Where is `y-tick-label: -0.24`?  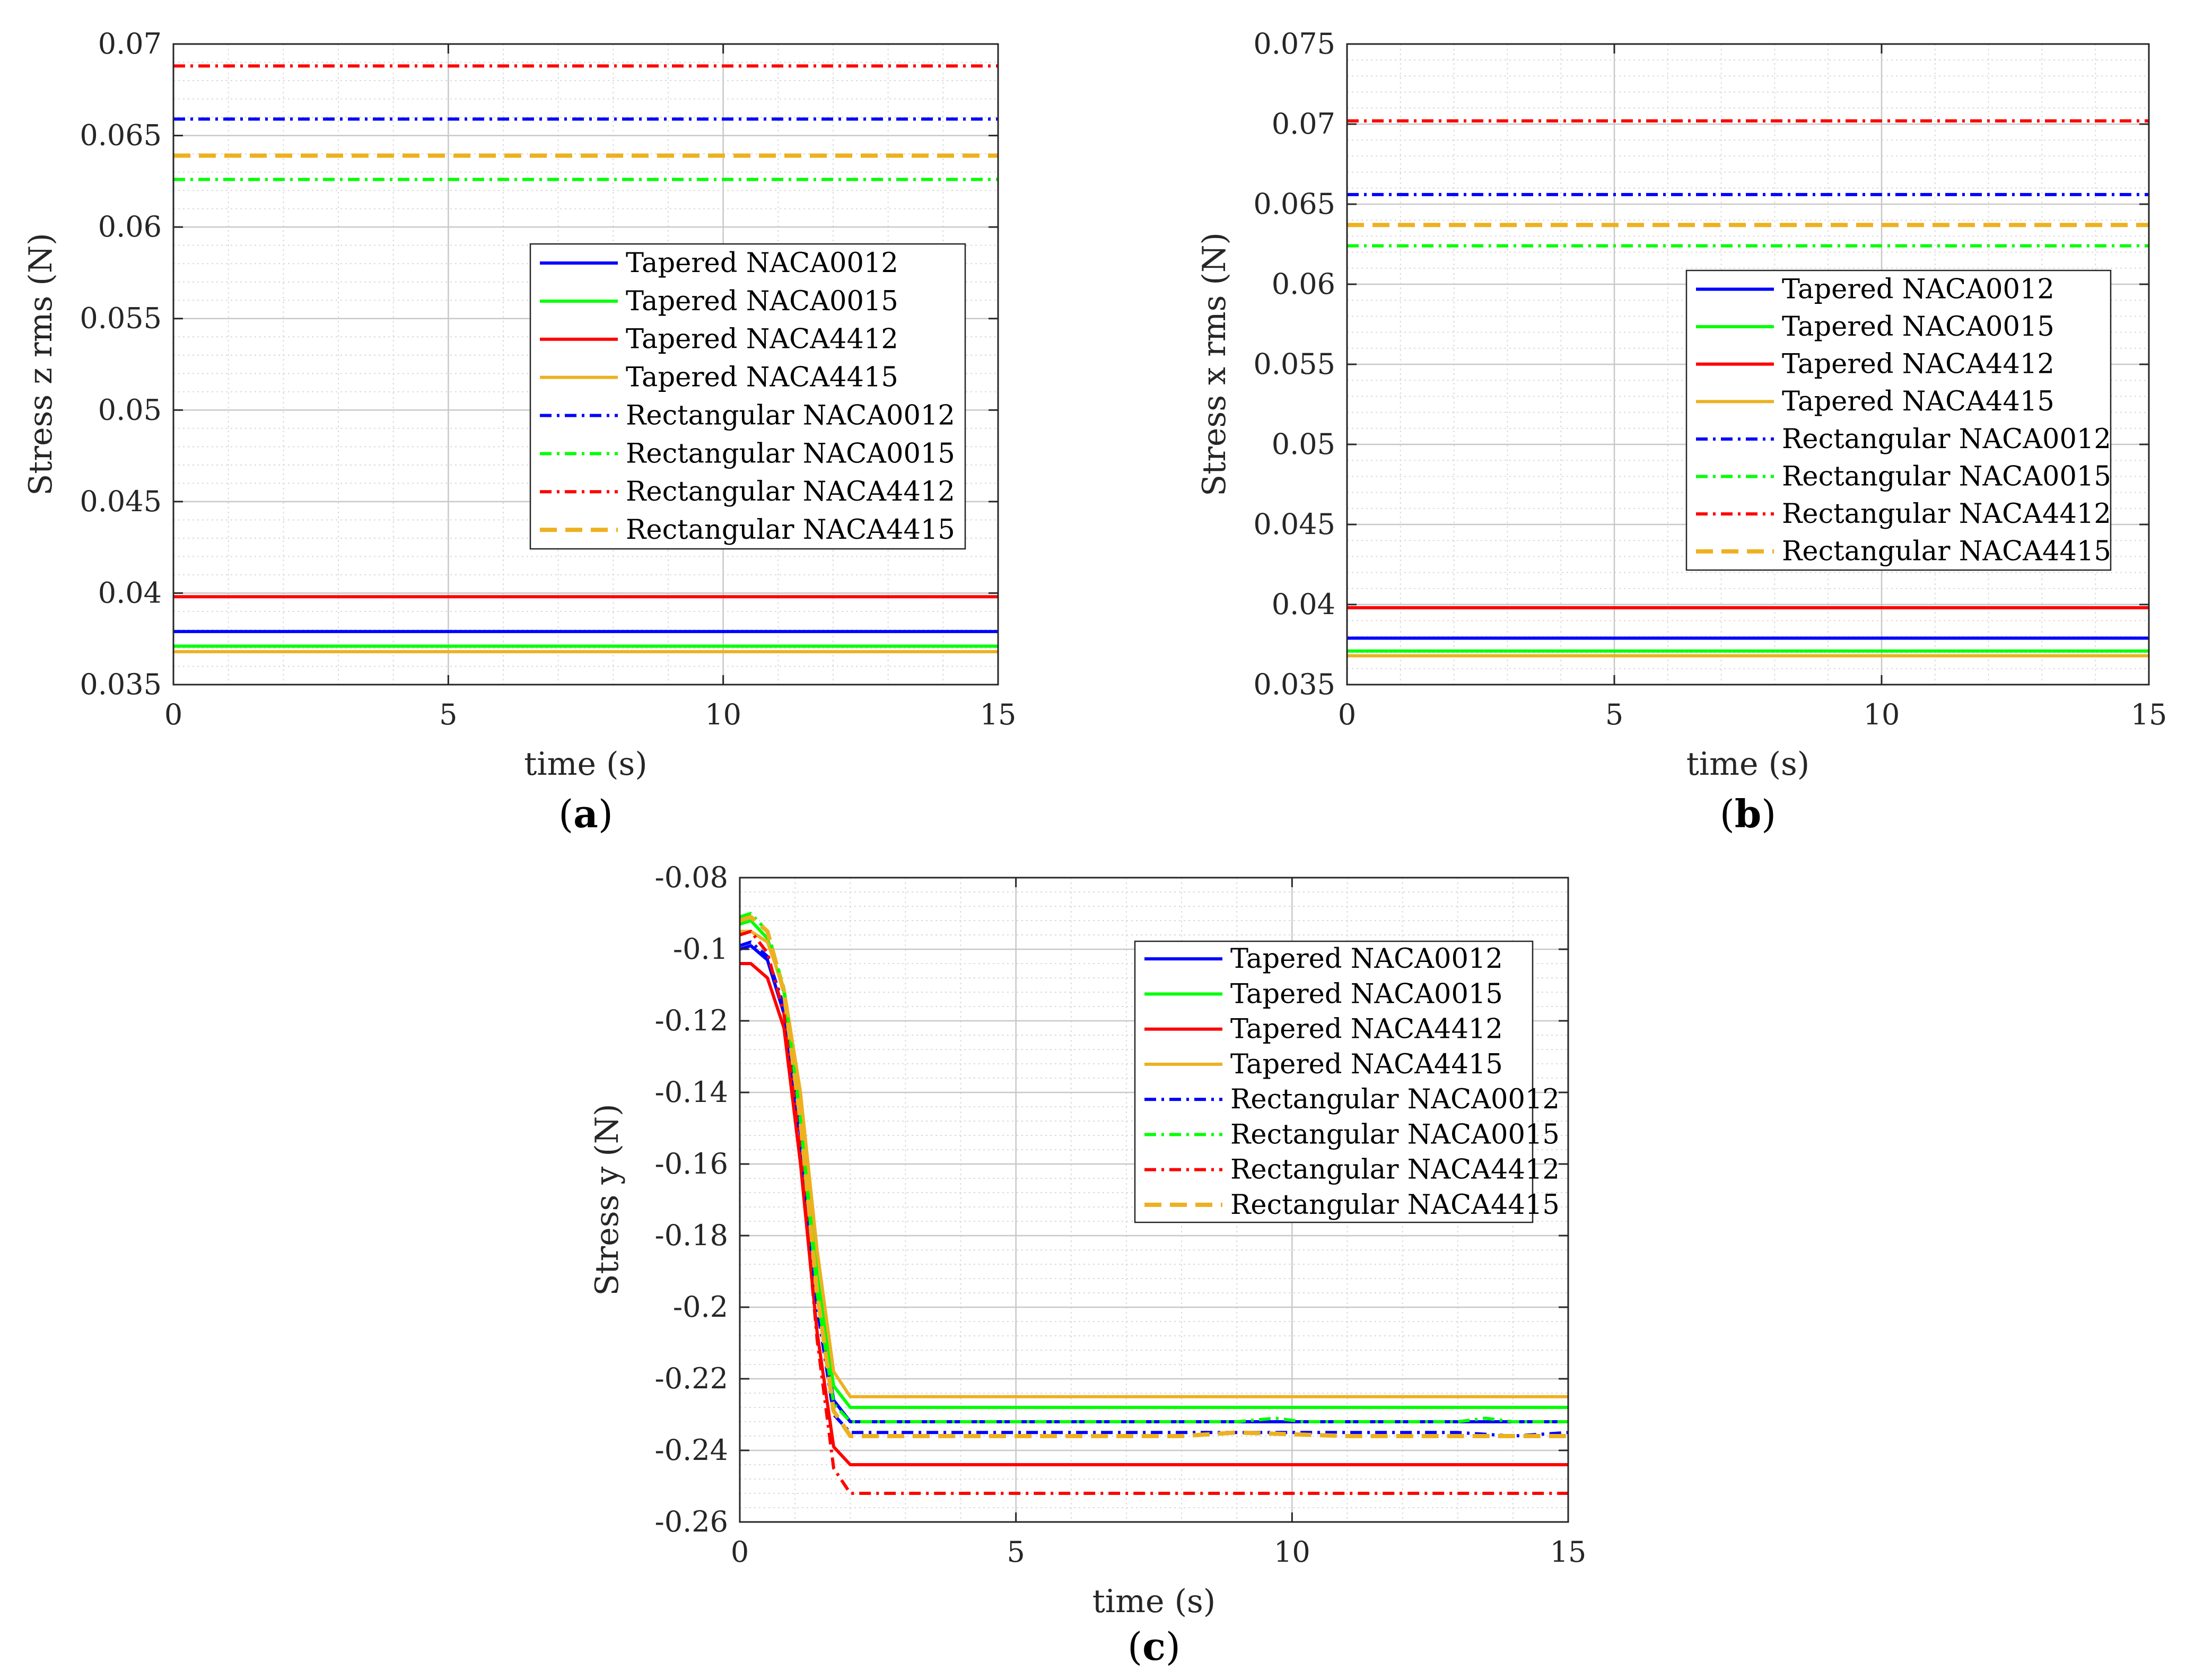 y-tick-label: -0.24 is located at coordinates (692, 1450).